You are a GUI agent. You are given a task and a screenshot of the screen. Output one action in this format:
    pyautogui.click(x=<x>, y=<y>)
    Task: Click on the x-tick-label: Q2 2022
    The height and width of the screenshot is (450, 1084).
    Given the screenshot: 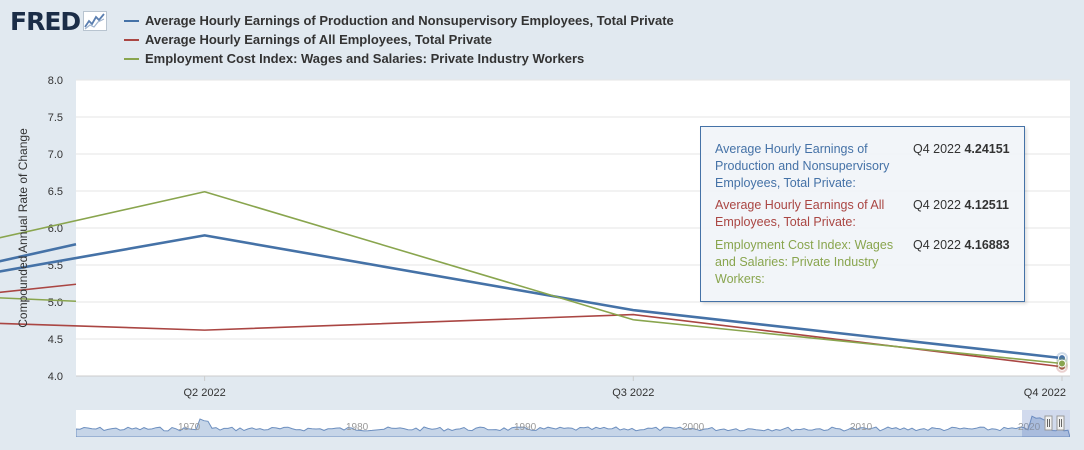 What is the action you would take?
    pyautogui.click(x=205, y=393)
    